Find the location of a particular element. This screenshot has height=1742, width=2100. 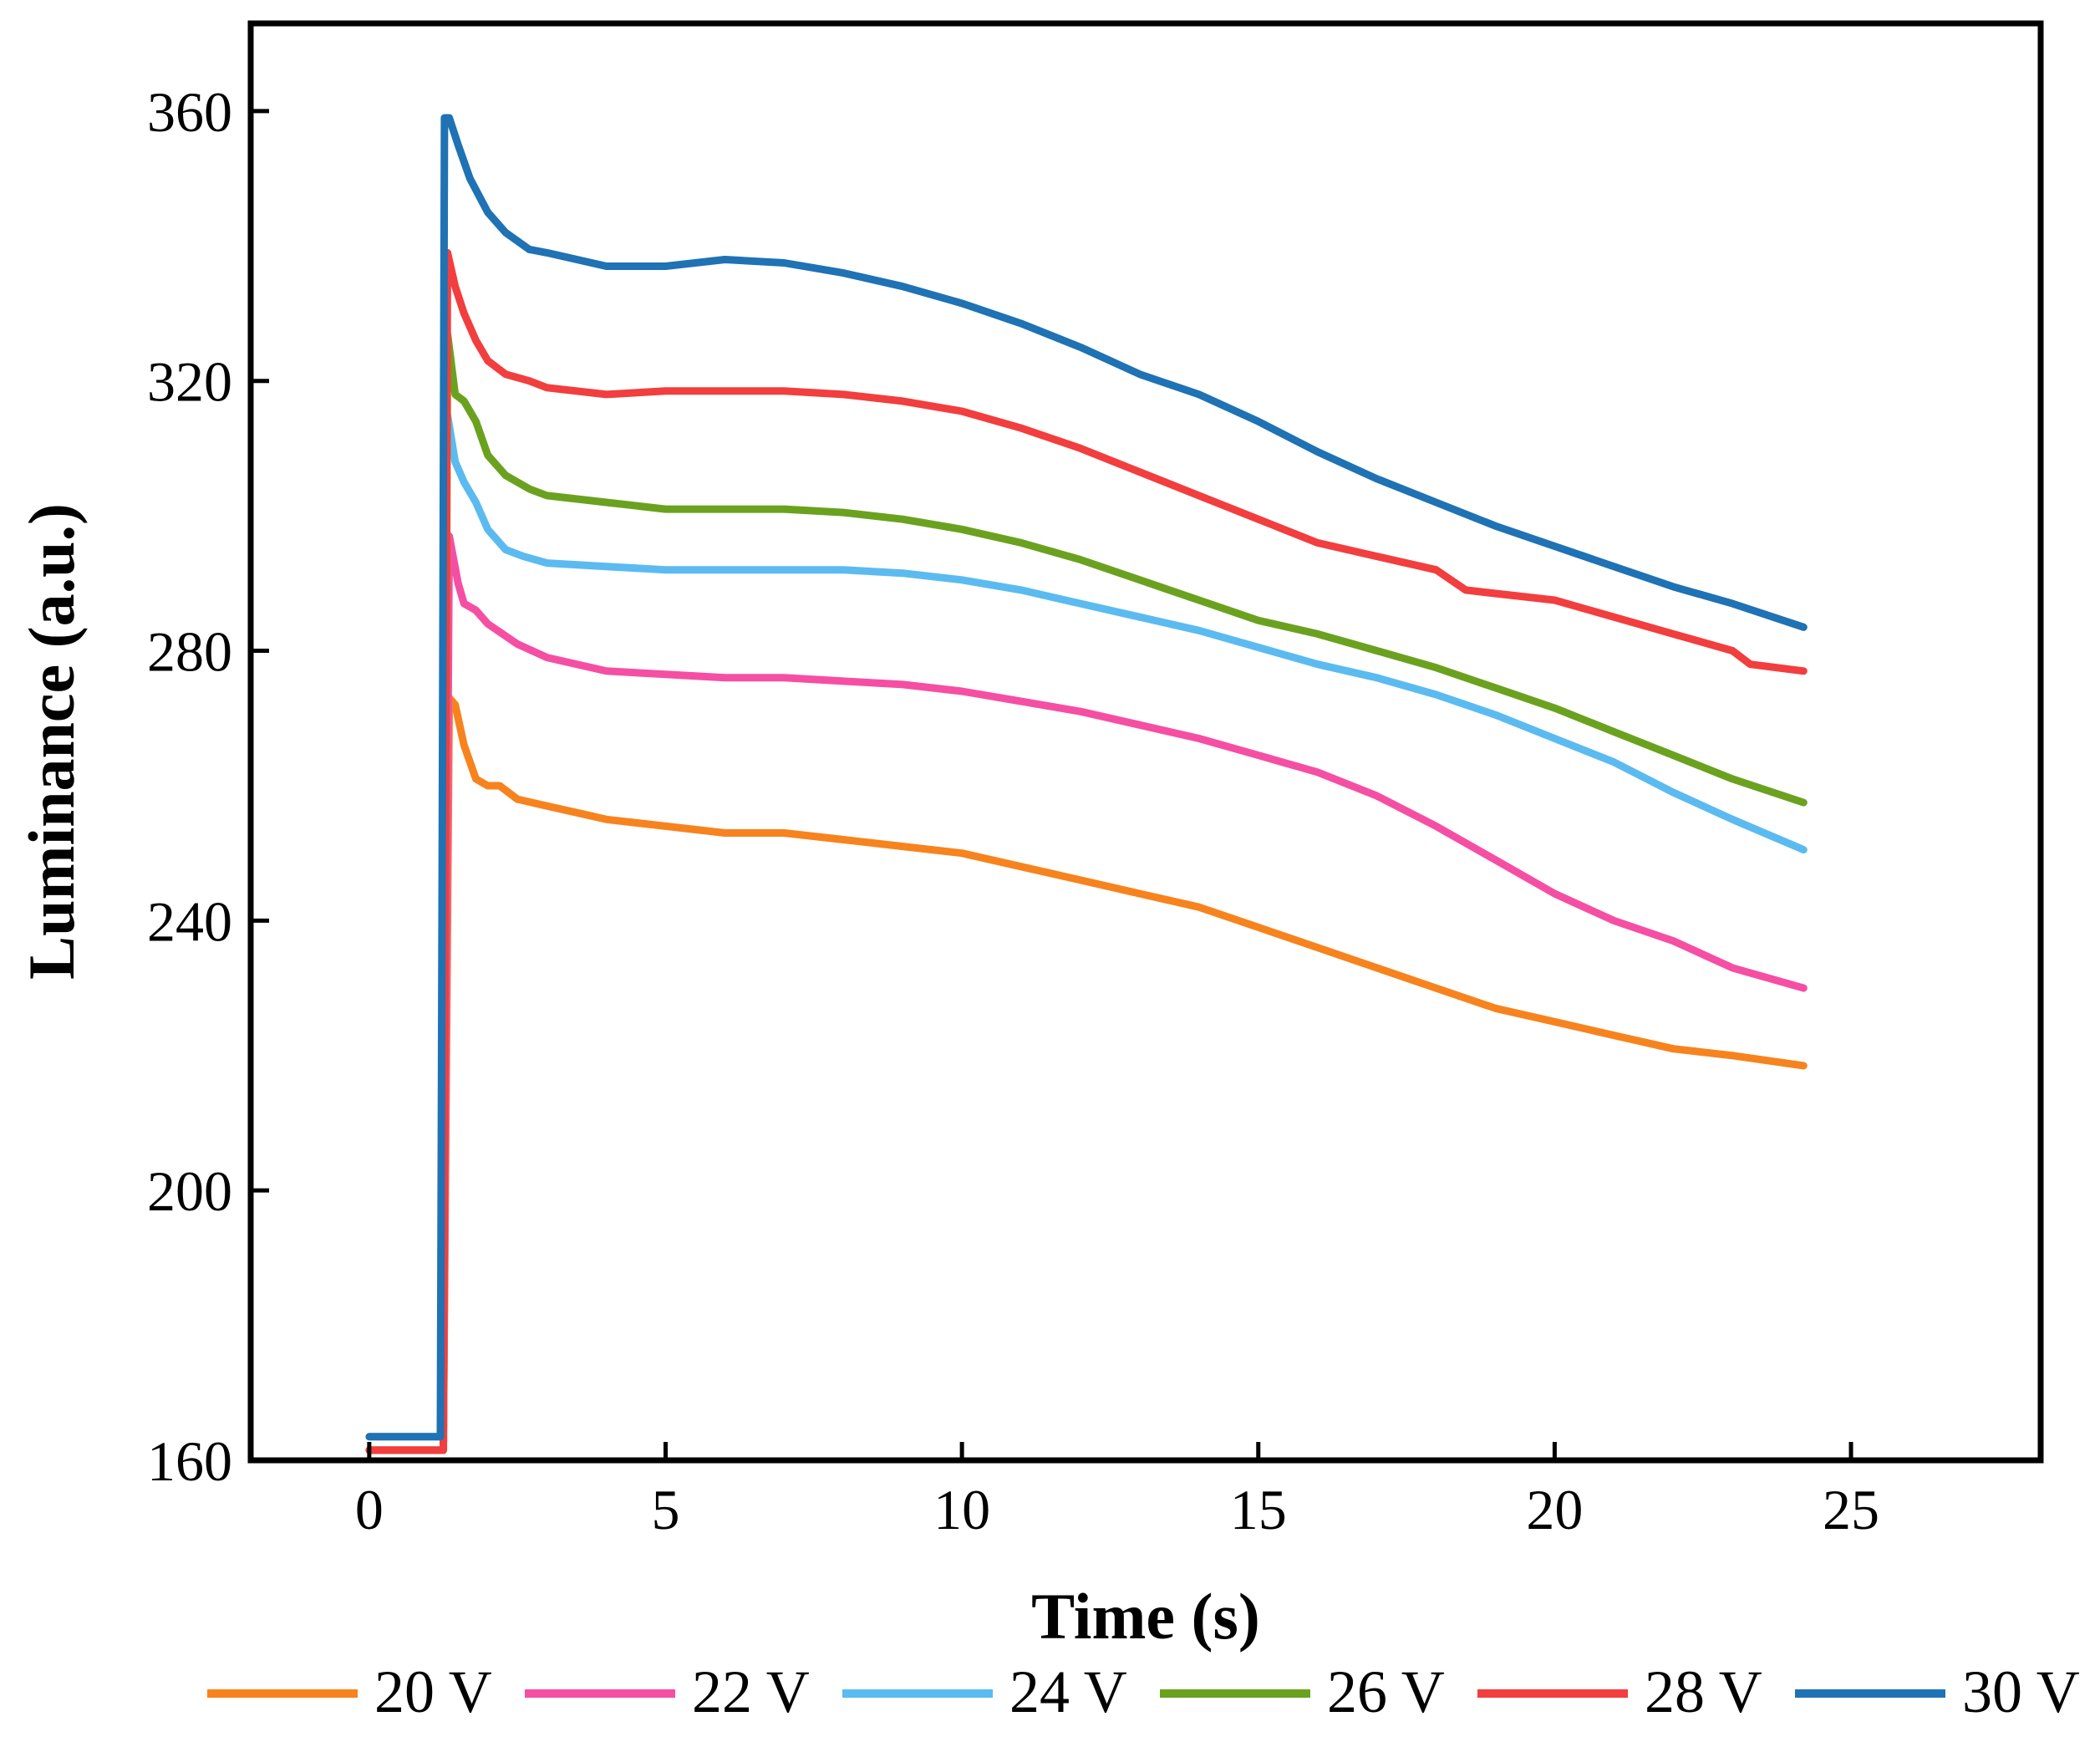

x-tick-label: 25 is located at coordinates (1851, 1510).